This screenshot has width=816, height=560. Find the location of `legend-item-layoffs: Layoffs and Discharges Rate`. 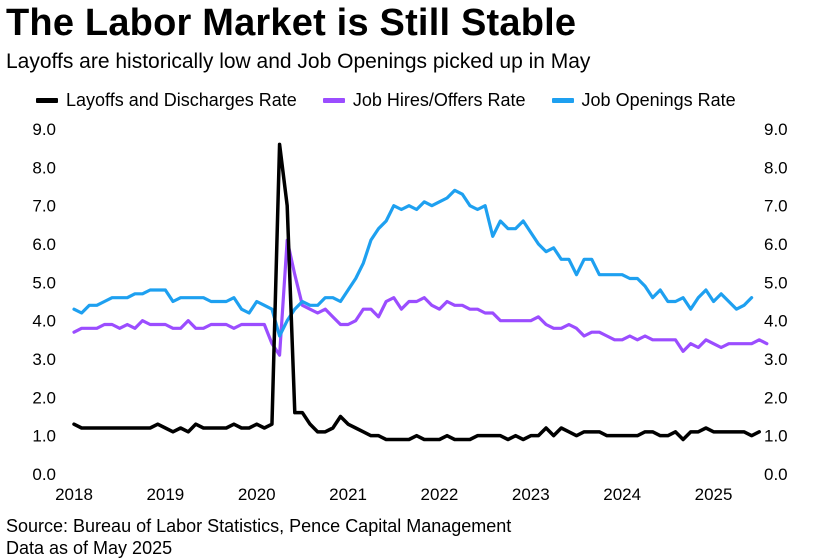

legend-item-layoffs: Layoffs and Discharges Rate is located at coordinates (166, 100).